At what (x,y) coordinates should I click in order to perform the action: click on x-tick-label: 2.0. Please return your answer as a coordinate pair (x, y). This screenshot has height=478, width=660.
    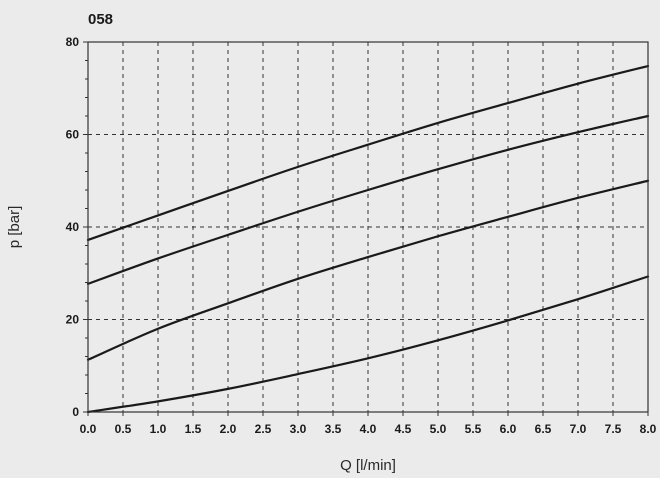
    Looking at the image, I should click on (228, 429).